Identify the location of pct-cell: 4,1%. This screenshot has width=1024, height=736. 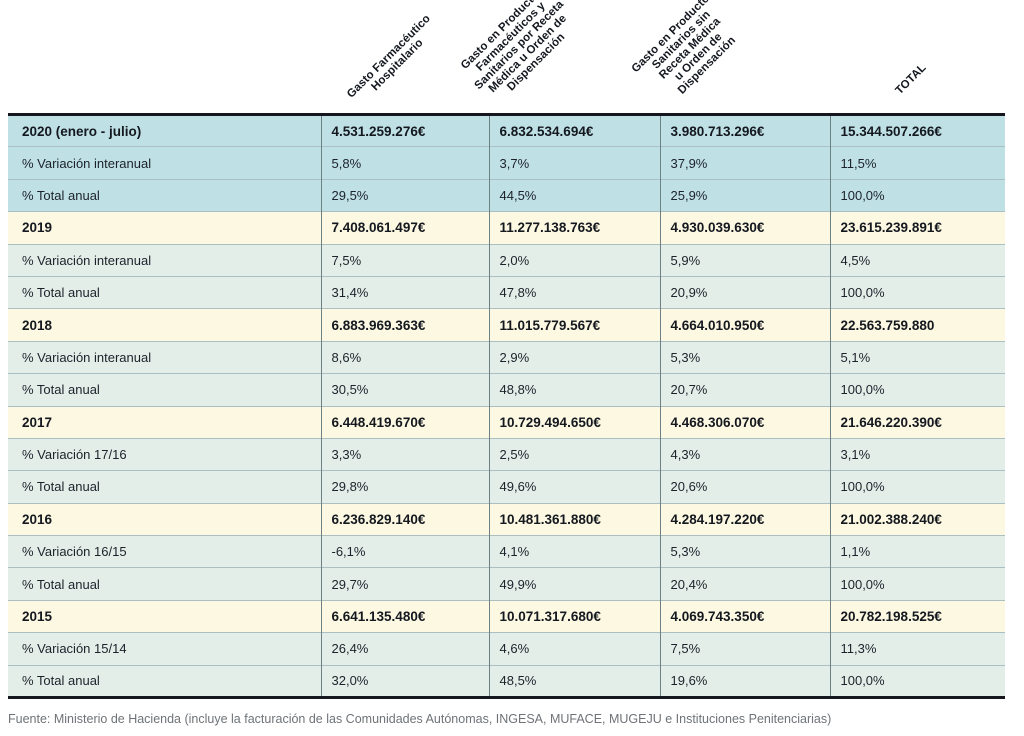
(574, 551).